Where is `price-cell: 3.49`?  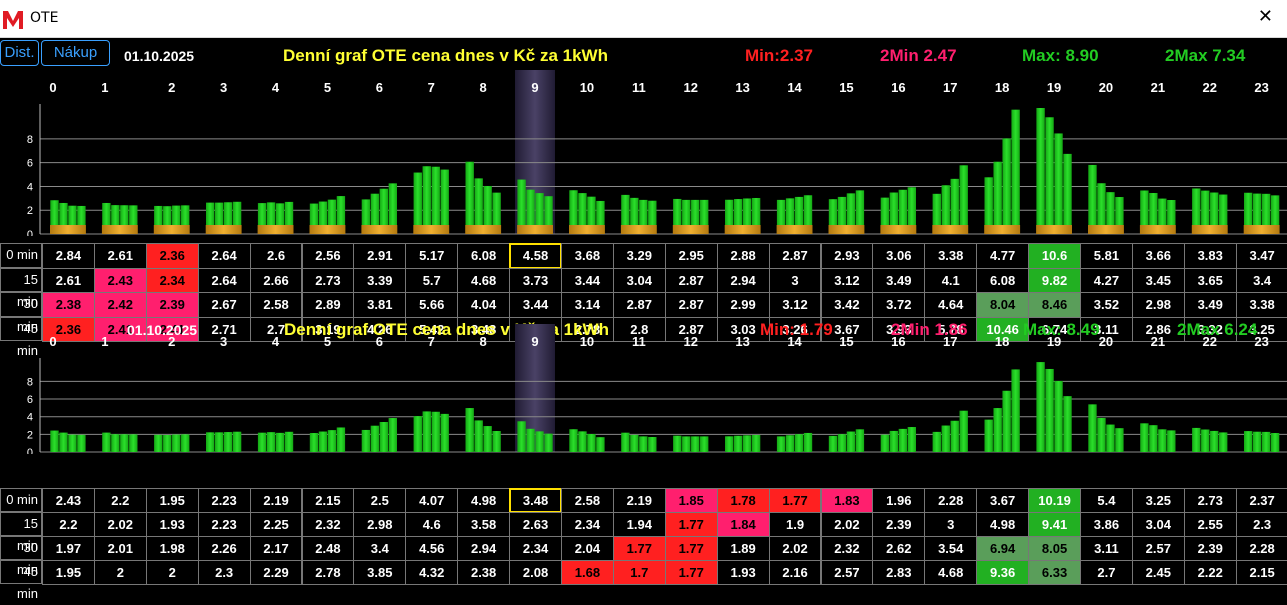 price-cell: 3.49 is located at coordinates (1210, 305).